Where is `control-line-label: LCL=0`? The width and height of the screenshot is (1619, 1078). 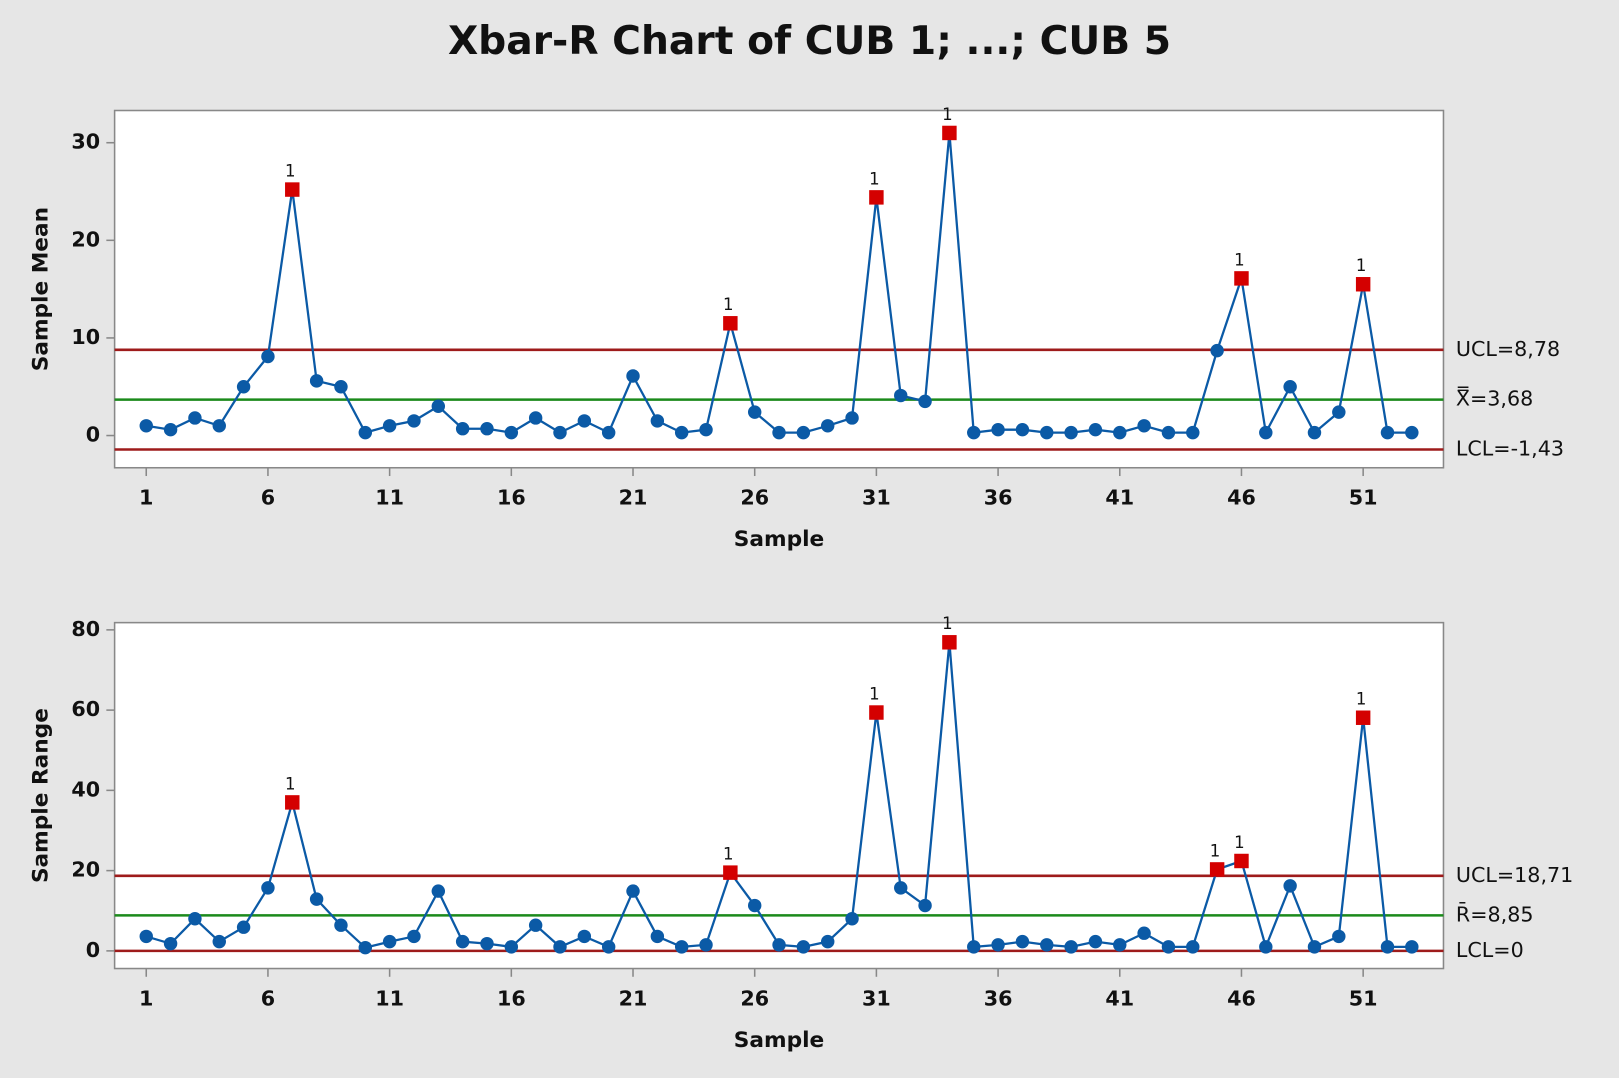 control-line-label: LCL=0 is located at coordinates (1490, 950).